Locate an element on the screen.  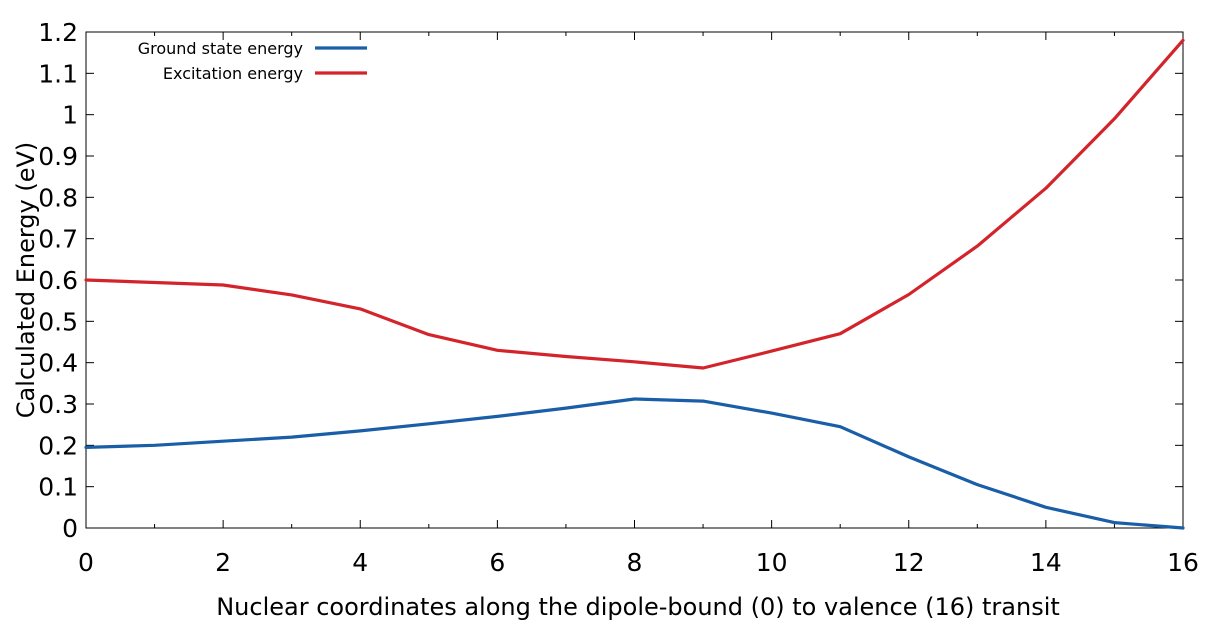
x-tick-label: 16 is located at coordinates (1183, 562).